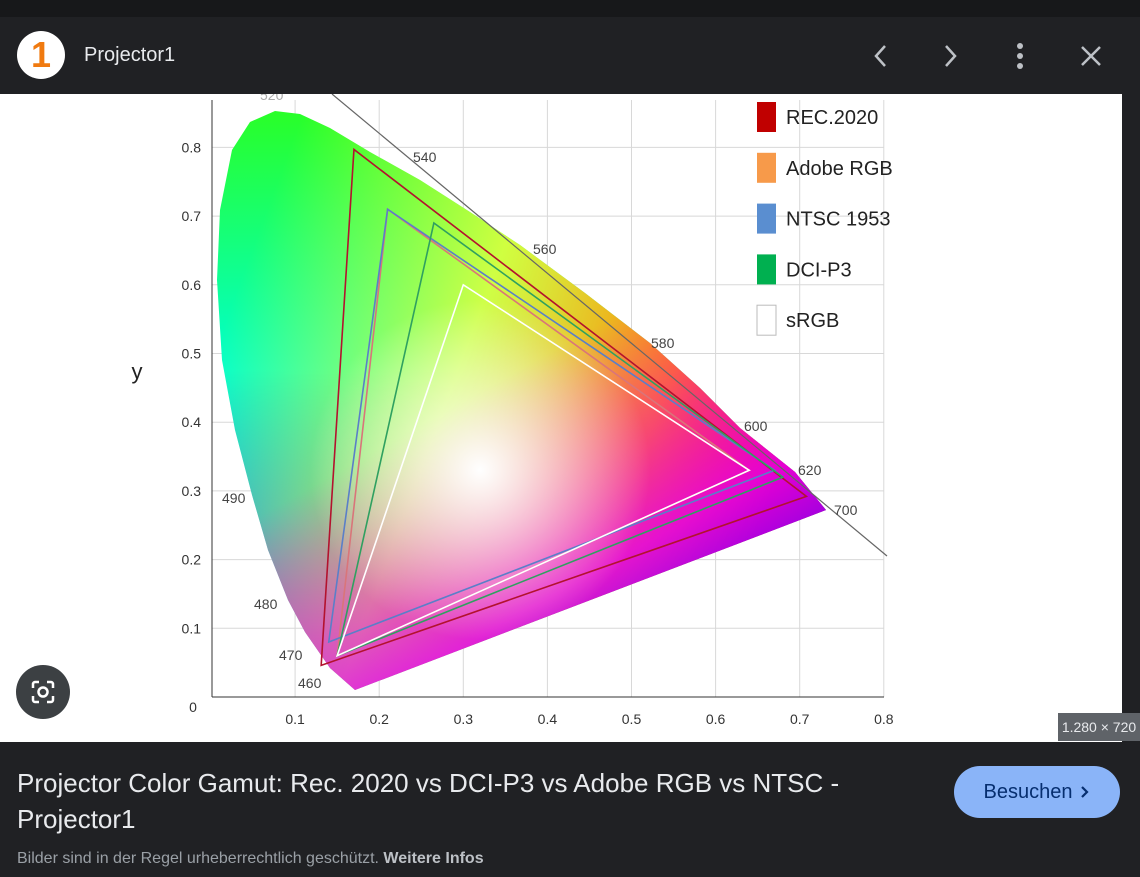 This screenshot has width=1140, height=877. Describe the element at coordinates (291, 655) in the screenshot. I see `wavelength: 470` at that location.